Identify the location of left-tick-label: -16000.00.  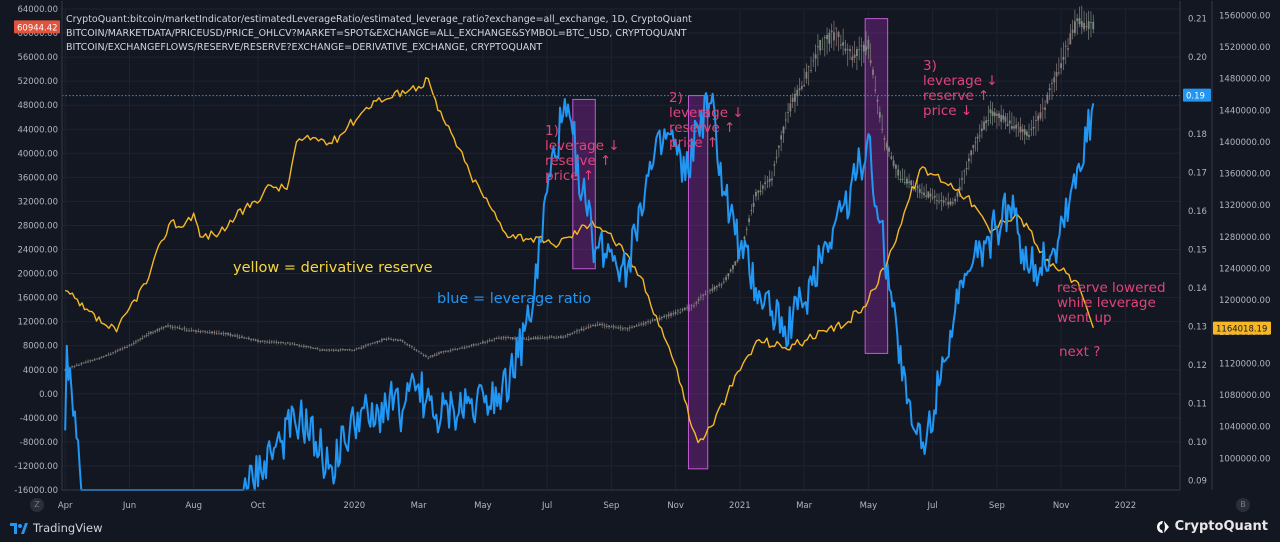
(36, 491).